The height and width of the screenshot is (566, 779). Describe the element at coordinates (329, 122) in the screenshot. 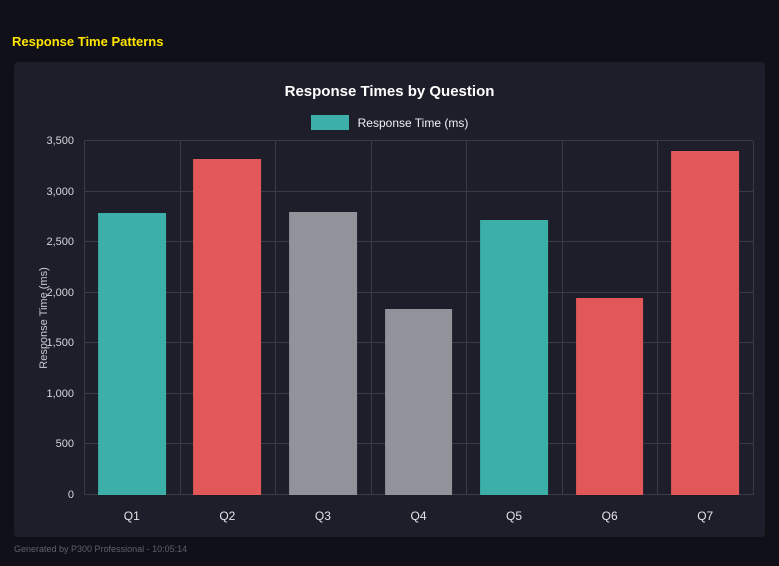

I see `legend-swatch` at that location.